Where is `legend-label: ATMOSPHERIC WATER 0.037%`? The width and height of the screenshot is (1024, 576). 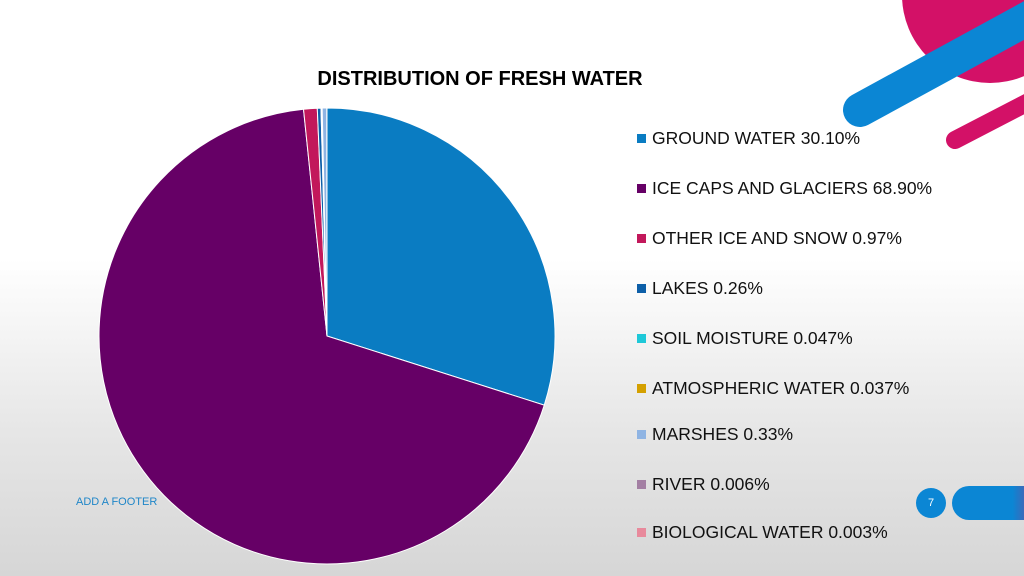 legend-label: ATMOSPHERIC WATER 0.037% is located at coordinates (781, 388).